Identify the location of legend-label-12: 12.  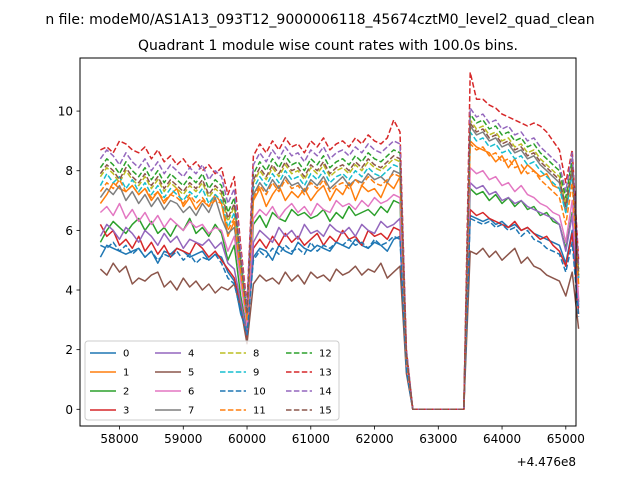
(325, 354).